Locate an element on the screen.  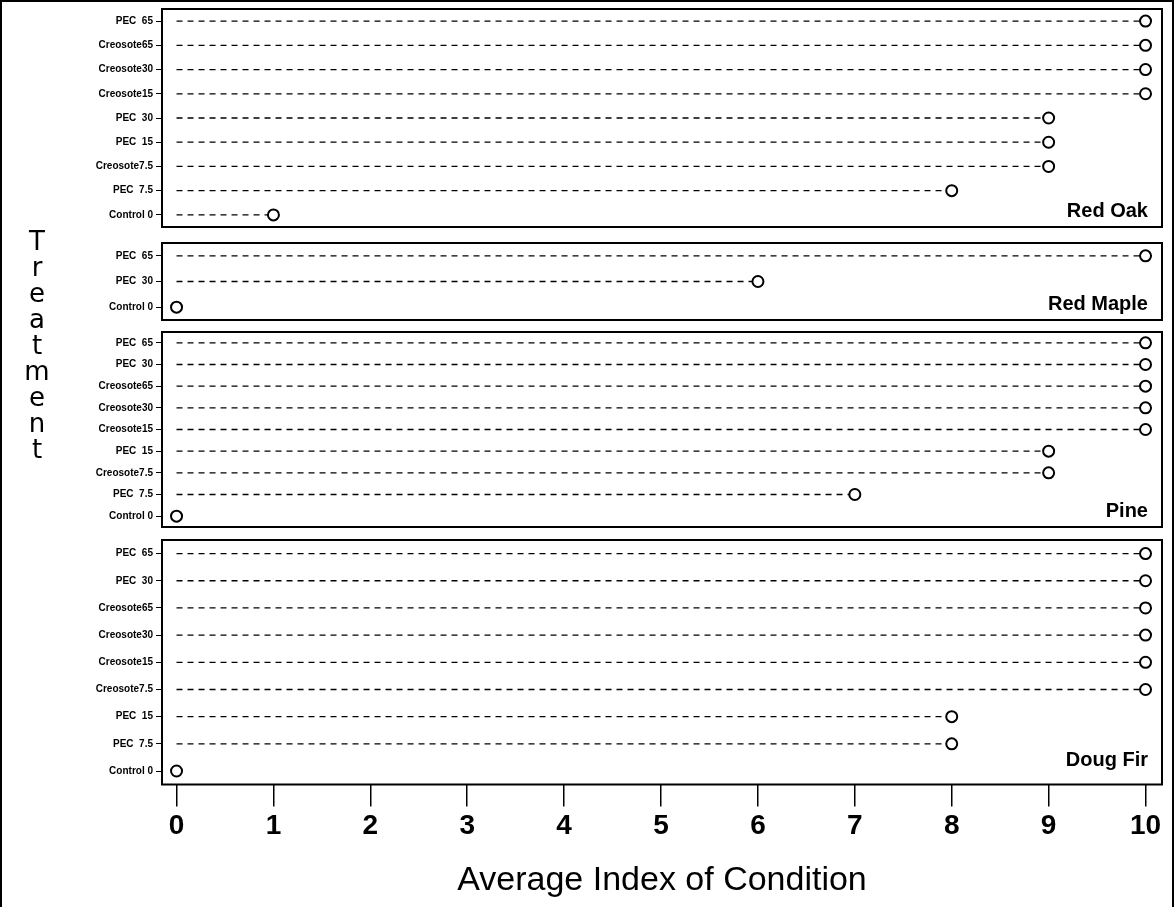
x-tick-label: 7 is located at coordinates (855, 825).